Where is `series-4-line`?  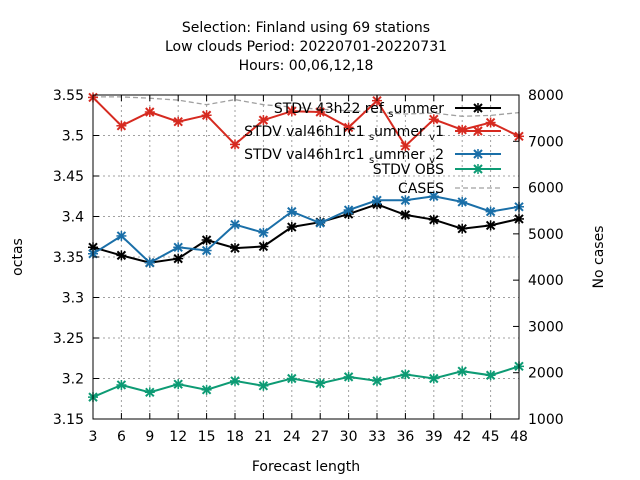
series-4-line is located at coordinates (306, 106).